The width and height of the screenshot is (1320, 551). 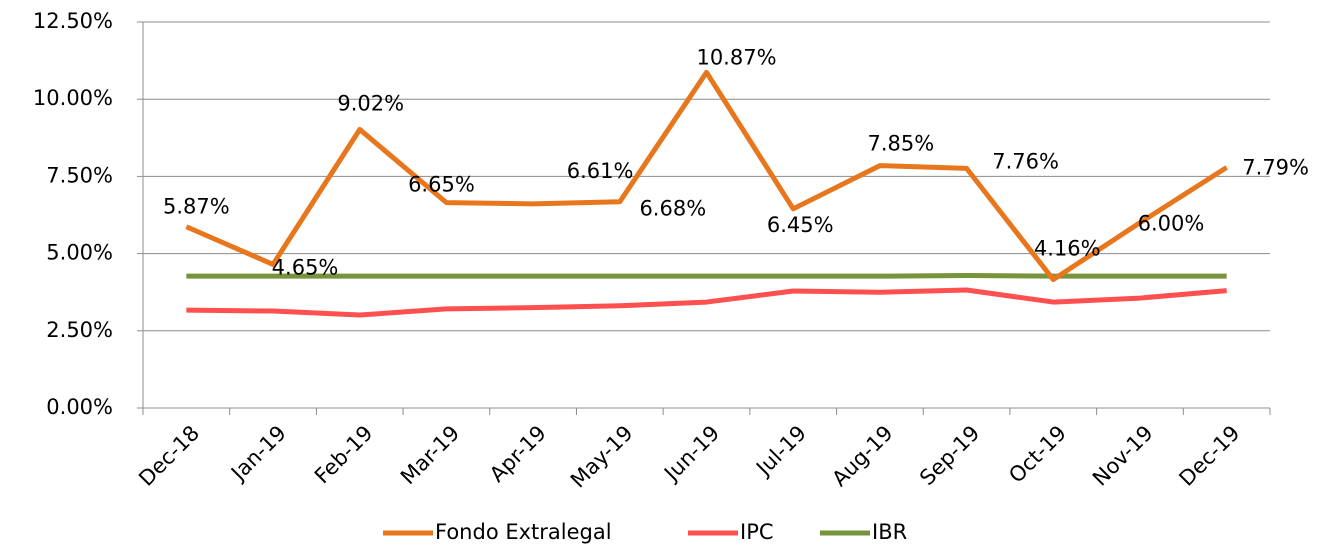 What do you see at coordinates (800, 225) in the screenshot?
I see `data-label: 6.45%` at bounding box center [800, 225].